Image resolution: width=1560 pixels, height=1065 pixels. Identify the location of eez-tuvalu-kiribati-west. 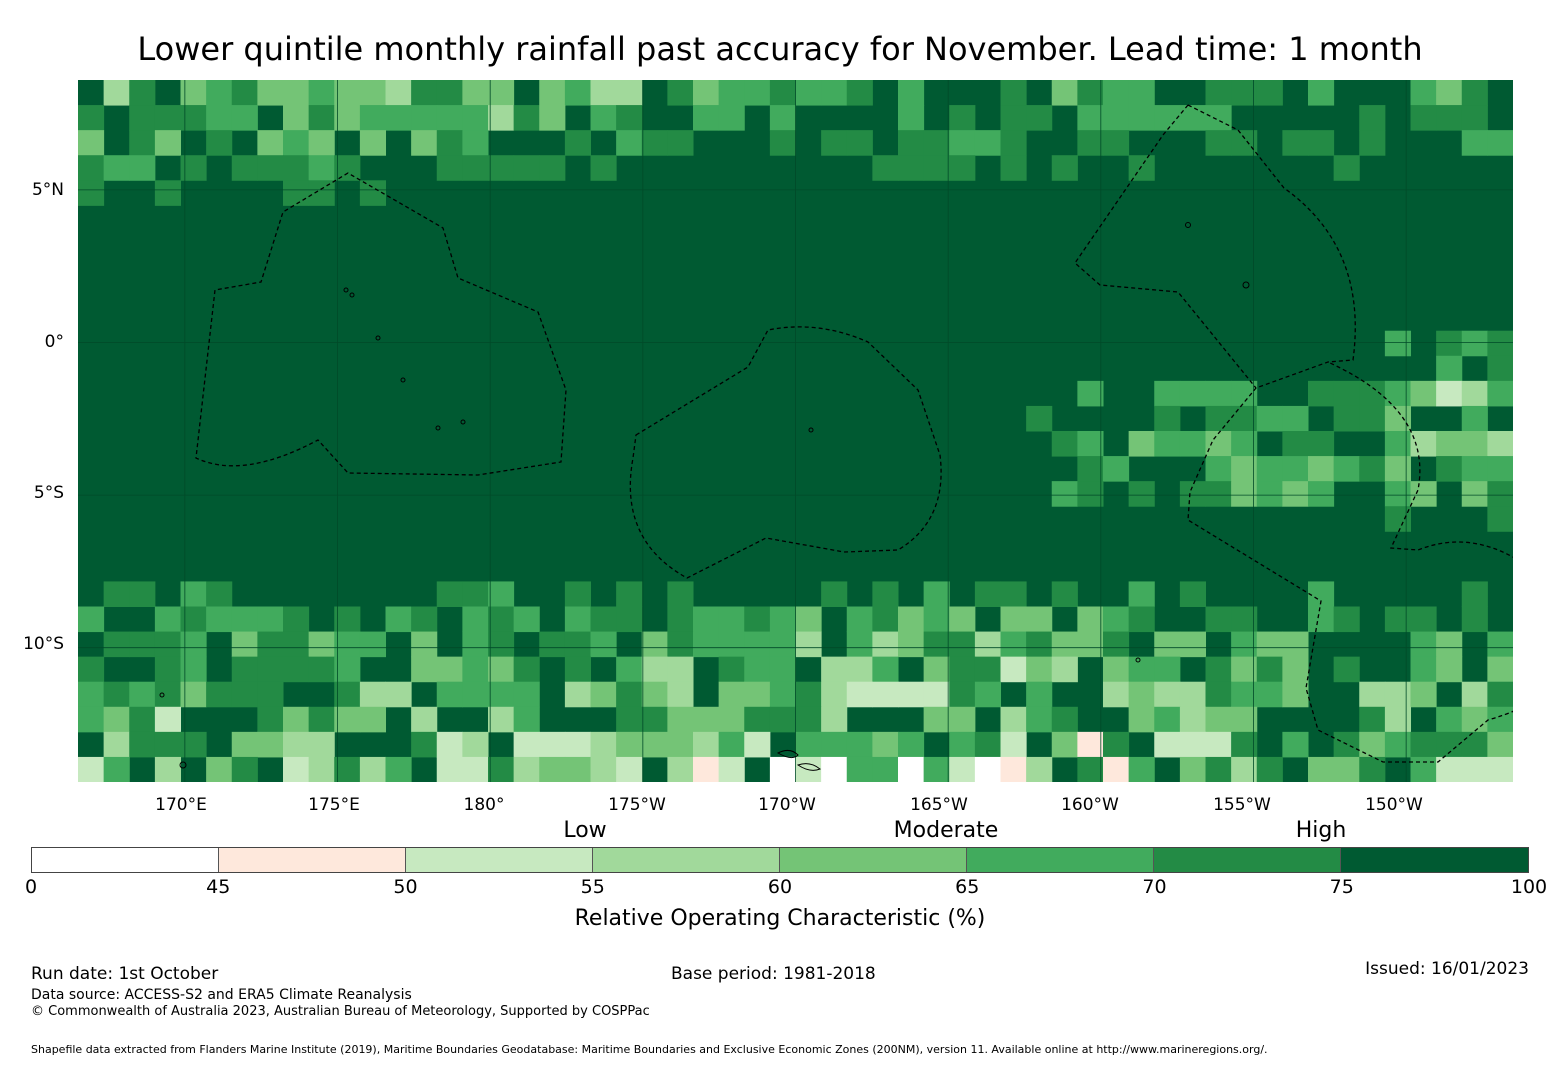
(381, 324).